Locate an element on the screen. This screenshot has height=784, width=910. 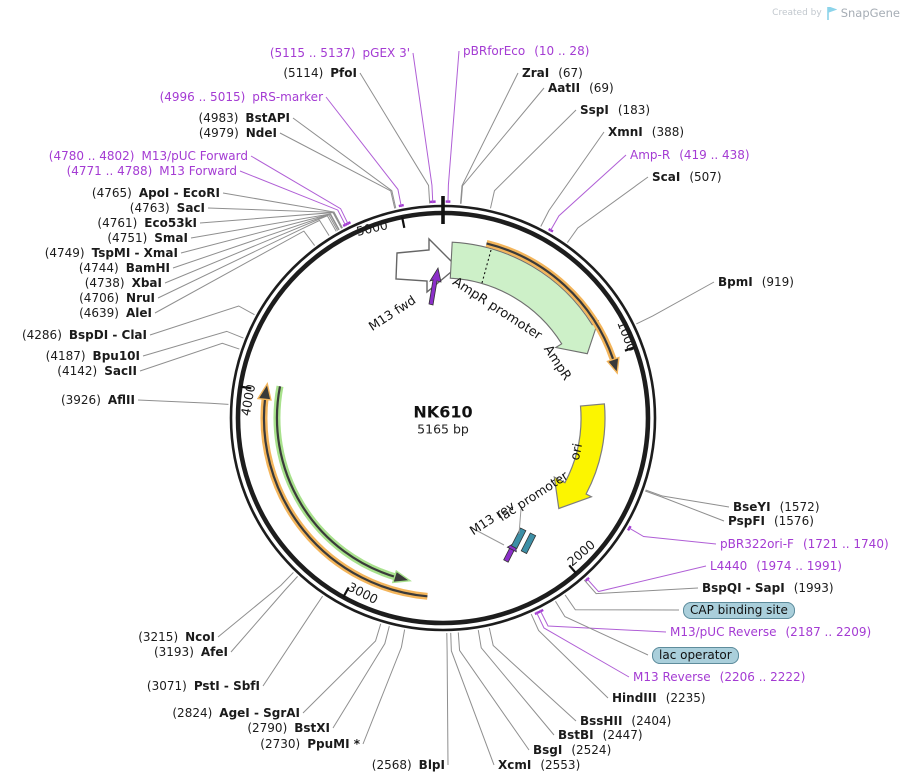
enzyme-label-ppumi: (2730) PpuMI * is located at coordinates (310, 744).